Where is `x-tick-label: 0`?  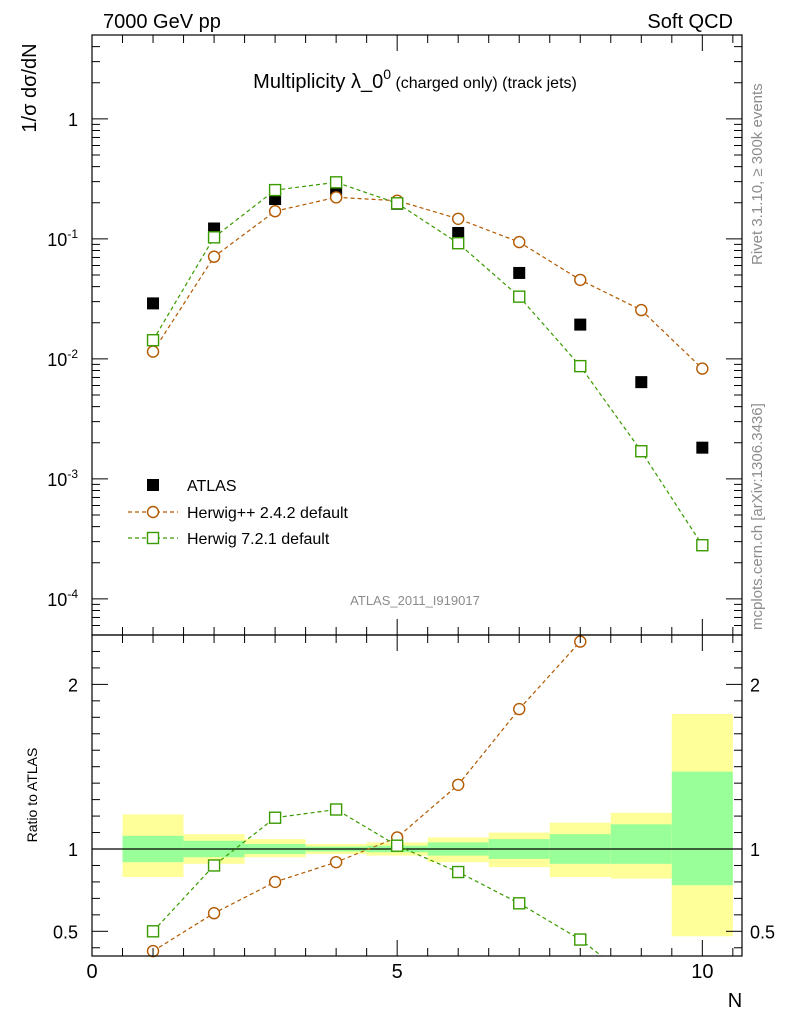
x-tick-label: 0 is located at coordinates (91, 972).